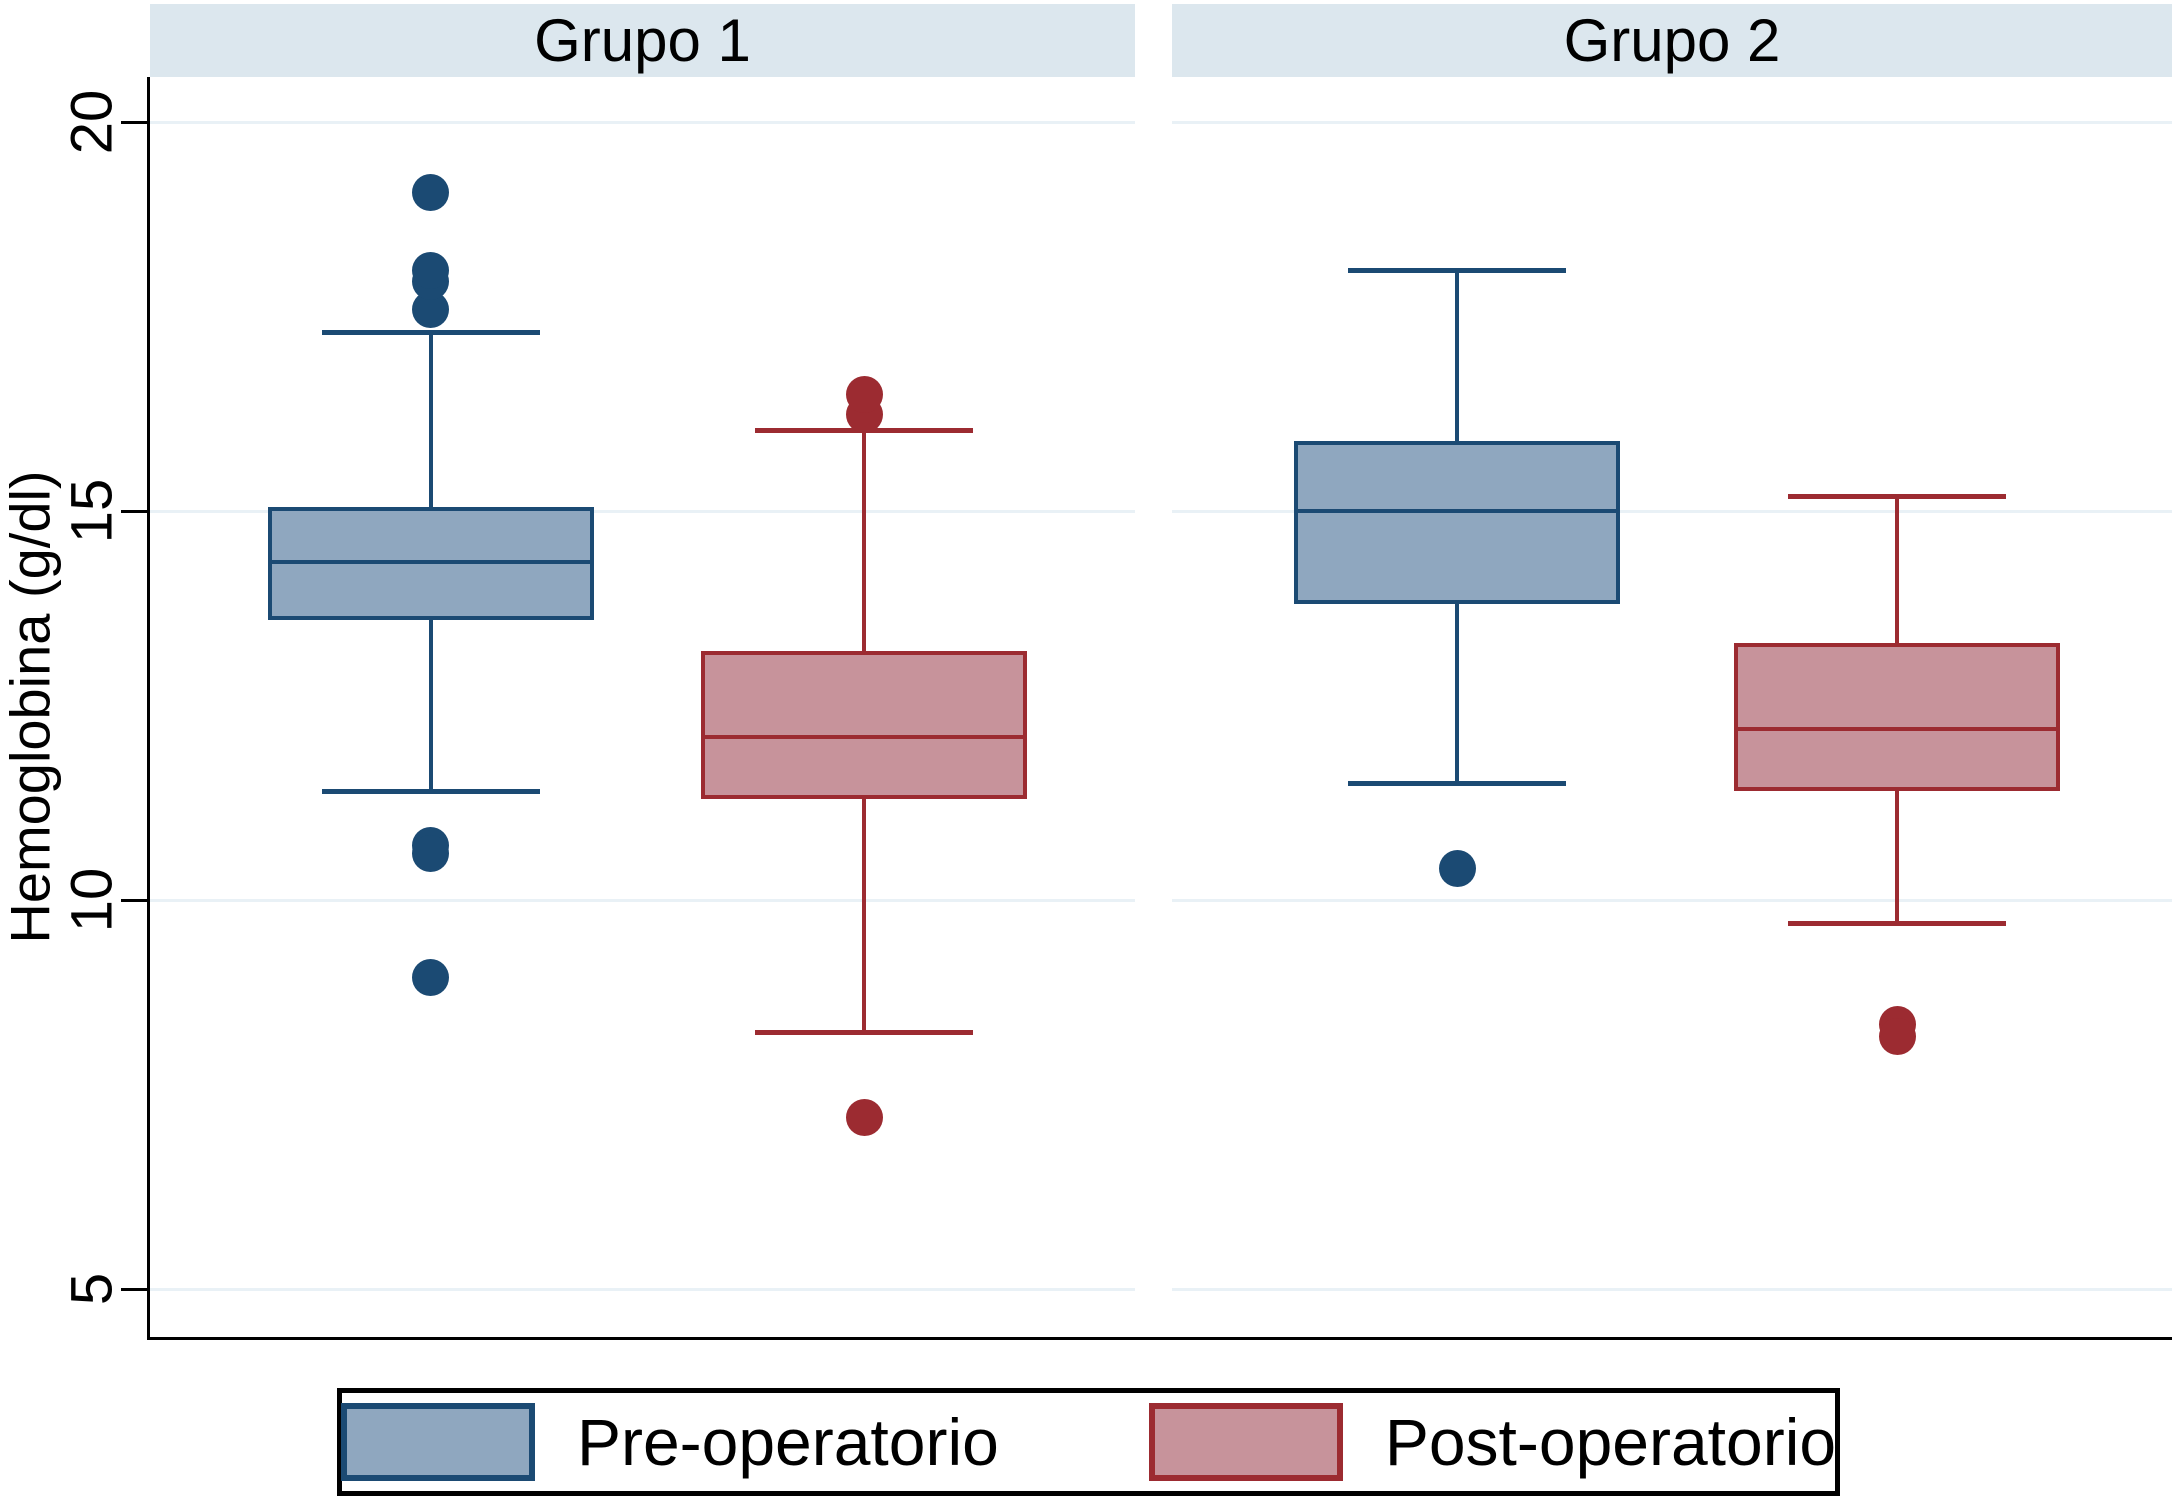 Image resolution: width=2175 pixels, height=1504 pixels. I want to click on box-grupo2-post-operatorio, so click(1897, 717).